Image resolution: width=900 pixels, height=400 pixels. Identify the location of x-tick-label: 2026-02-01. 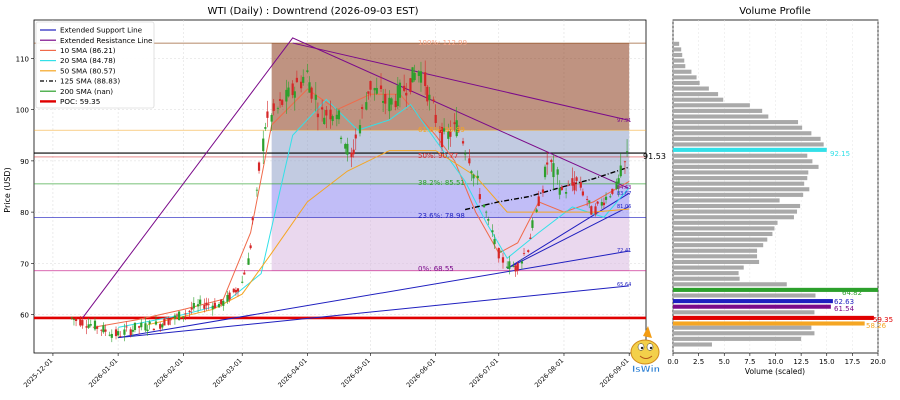
(168, 373).